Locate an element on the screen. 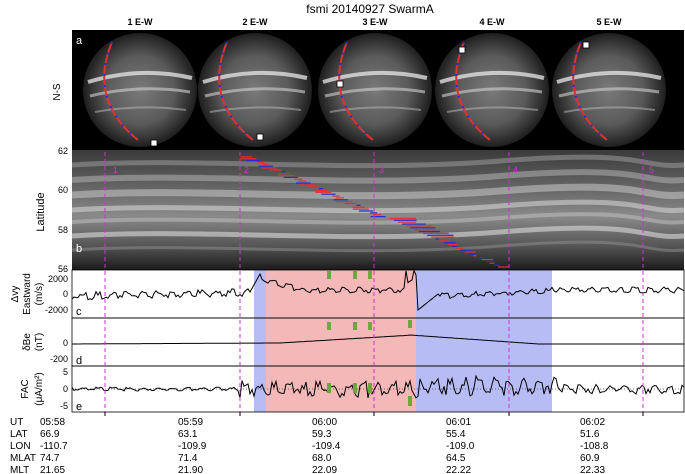 The width and height of the screenshot is (685, 474). panel-c-ylabel-1: Δvy is located at coordinates (15, 294).